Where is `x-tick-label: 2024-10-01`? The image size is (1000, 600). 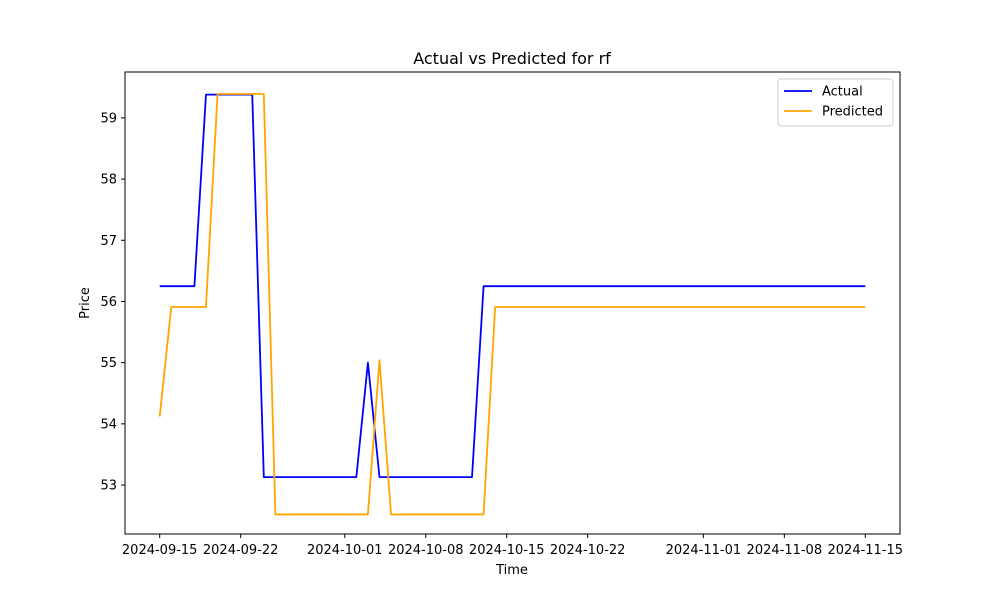 x-tick-label: 2024-10-01 is located at coordinates (345, 550).